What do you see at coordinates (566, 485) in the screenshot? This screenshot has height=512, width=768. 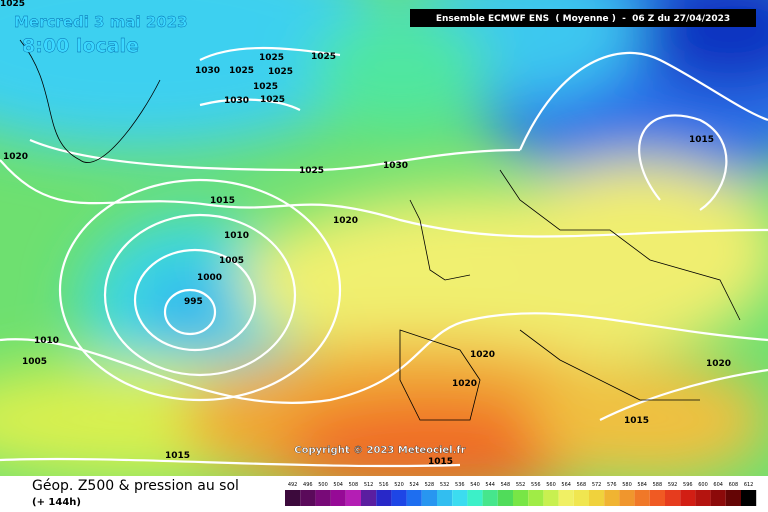 I see `legend-label: 564` at bounding box center [566, 485].